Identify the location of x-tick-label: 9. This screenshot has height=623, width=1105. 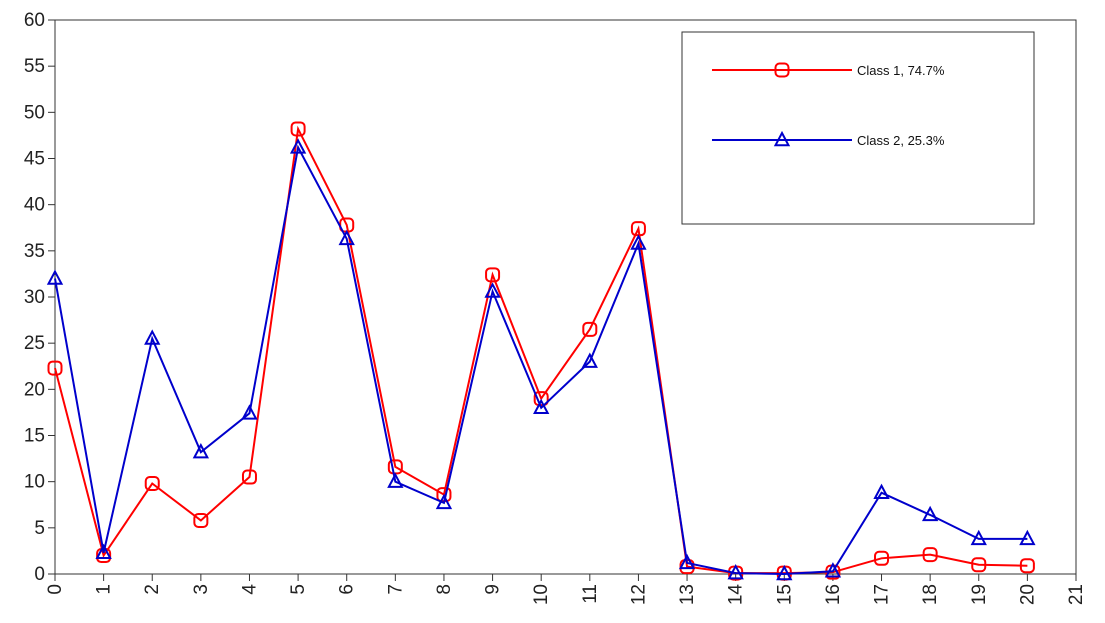
(493, 589).